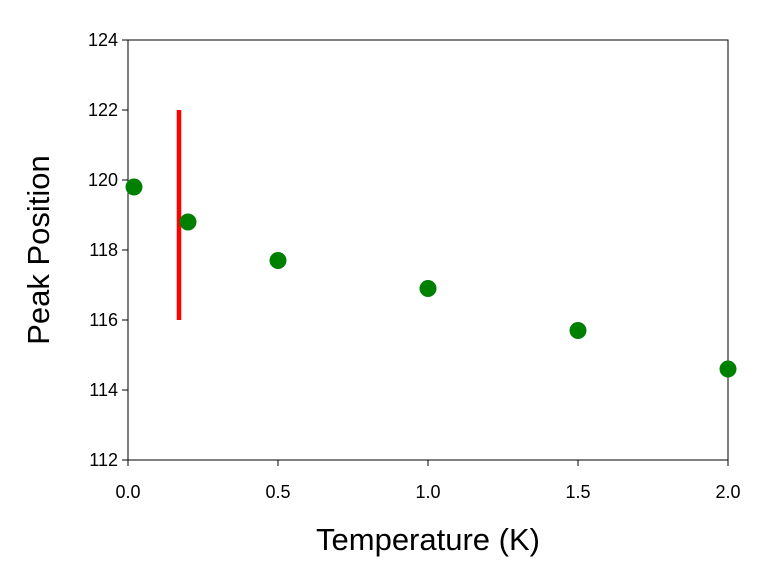  Describe the element at coordinates (103, 460) in the screenshot. I see `y-tick-label: 112` at that location.